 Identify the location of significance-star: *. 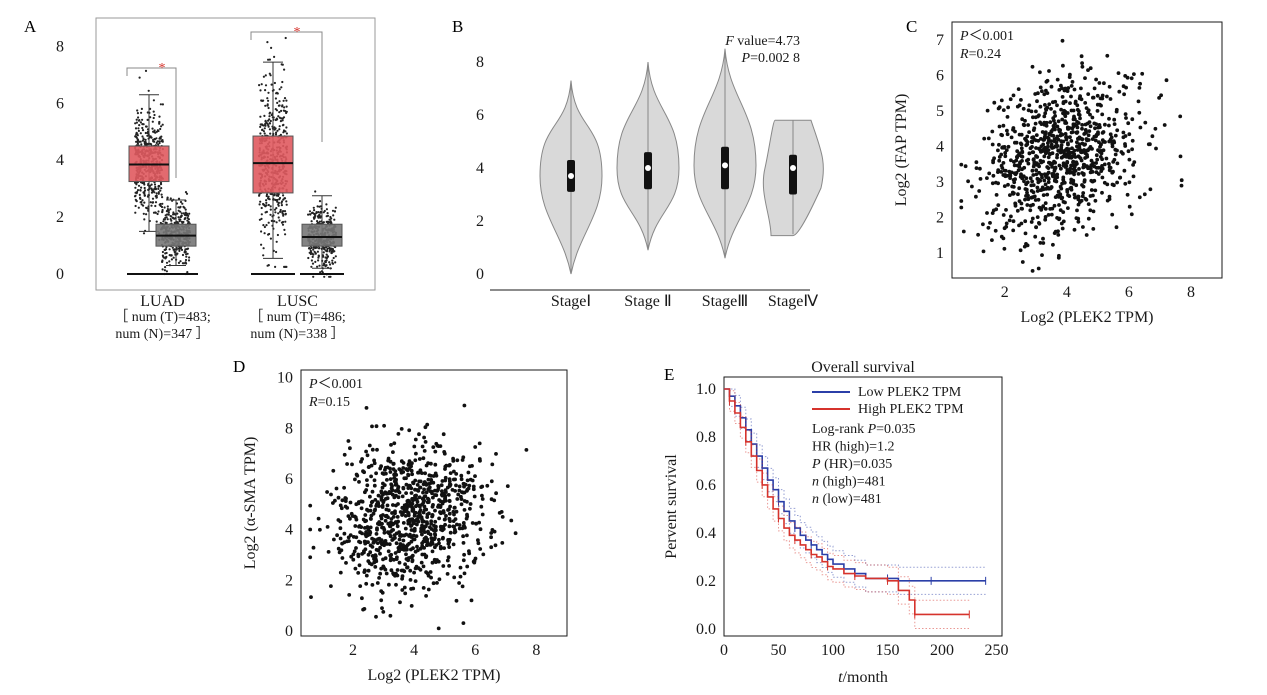
(162, 68).